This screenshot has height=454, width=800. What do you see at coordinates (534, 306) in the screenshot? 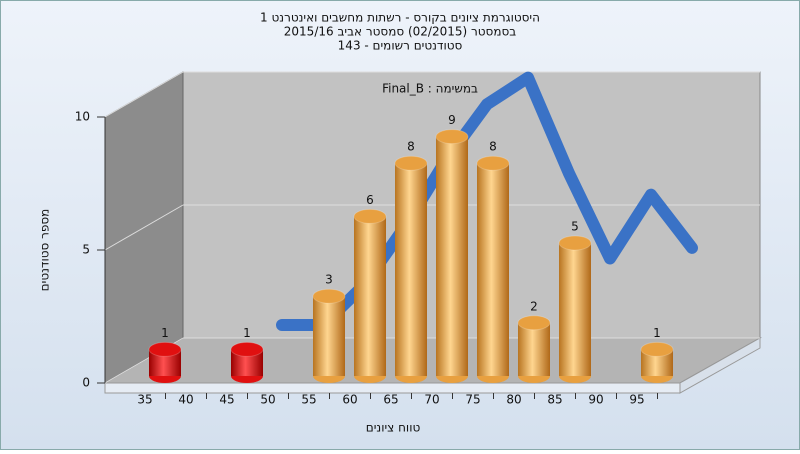
I see `value-label: 2` at bounding box center [534, 306].